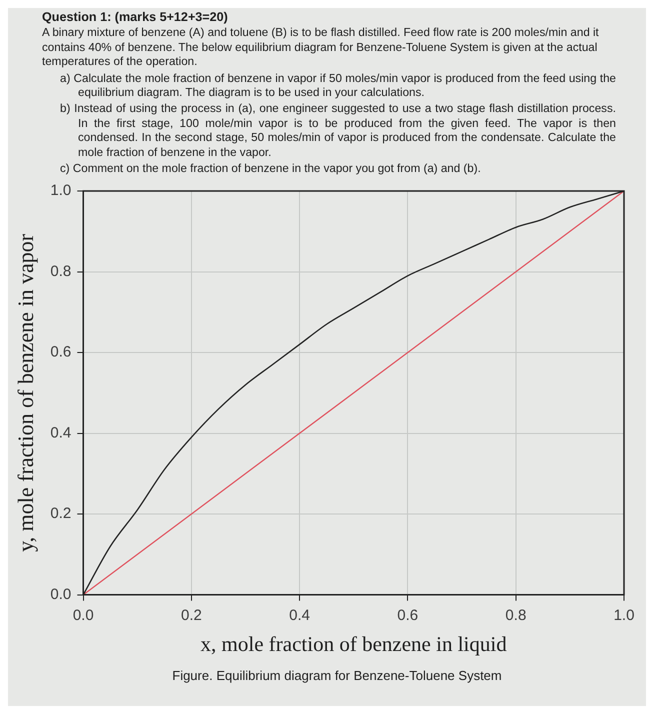 The image size is (654, 714). What do you see at coordinates (135, 17) in the screenshot?
I see `chart-title: Question 1: (marks 5+12+3=20)` at bounding box center [135, 17].